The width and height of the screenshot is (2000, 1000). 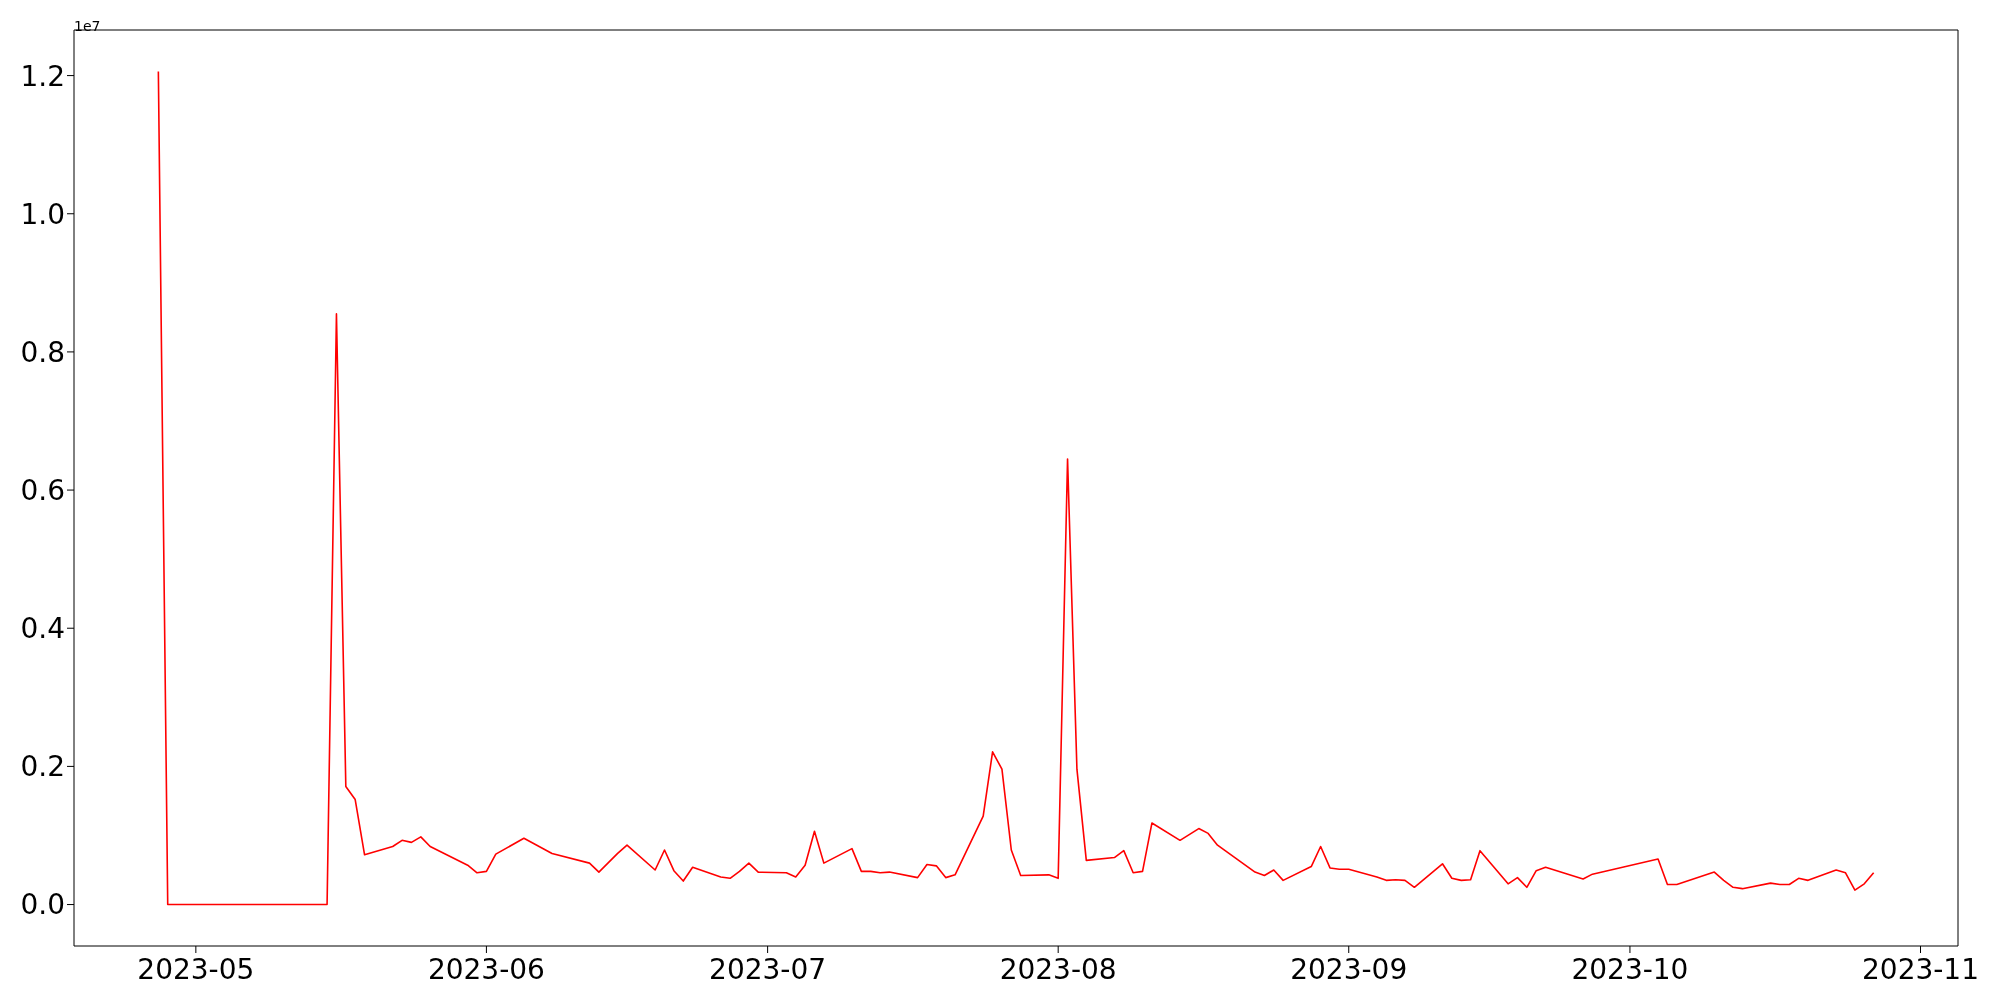 I want to click on y-tick-label: 1.0, so click(x=42, y=214).